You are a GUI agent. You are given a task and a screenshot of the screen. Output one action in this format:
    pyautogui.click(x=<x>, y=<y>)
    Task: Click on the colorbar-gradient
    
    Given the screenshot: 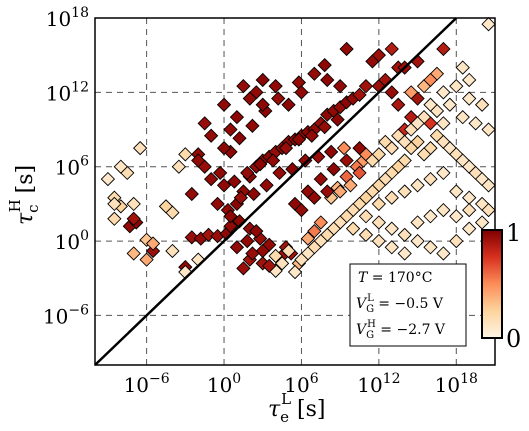 What is the action you would take?
    pyautogui.click(x=492, y=284)
    